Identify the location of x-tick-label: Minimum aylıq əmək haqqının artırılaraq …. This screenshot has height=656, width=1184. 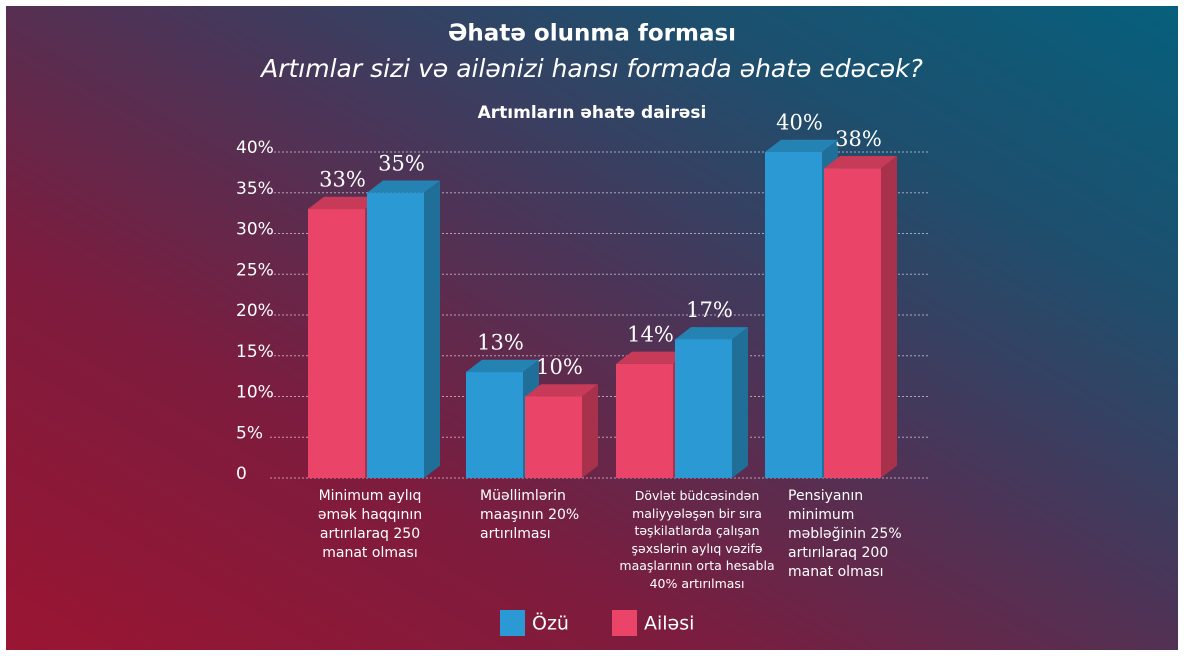
(370, 524).